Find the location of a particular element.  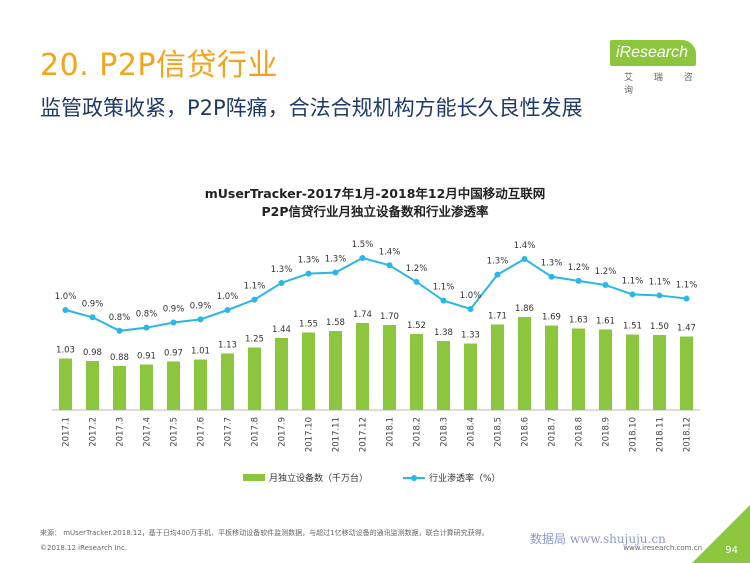

line-point-2018.12 is located at coordinates (686, 298).